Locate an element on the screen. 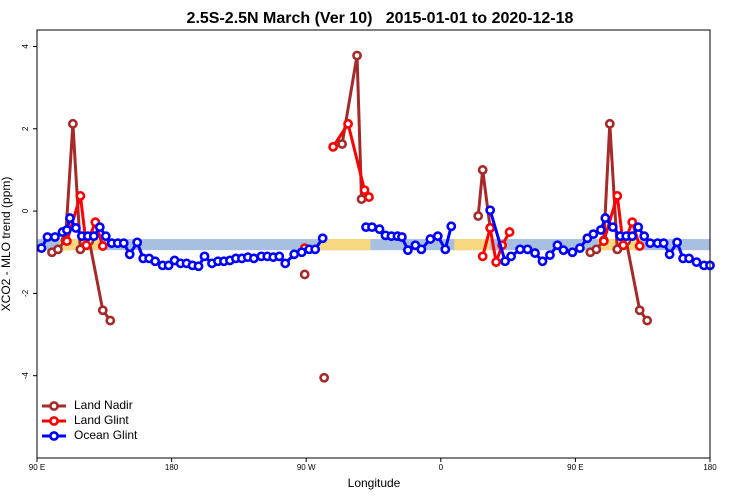 This screenshot has height=500, width=750. x-tick-label: 180 is located at coordinates (172, 467).